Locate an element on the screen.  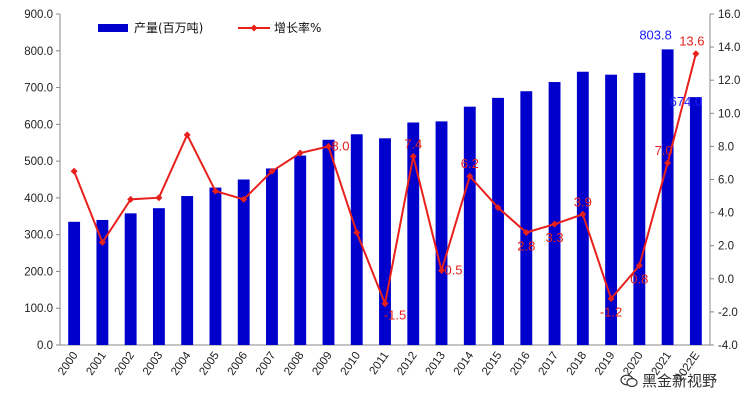
left-tick-label: 100.0 is located at coordinates (38, 309).